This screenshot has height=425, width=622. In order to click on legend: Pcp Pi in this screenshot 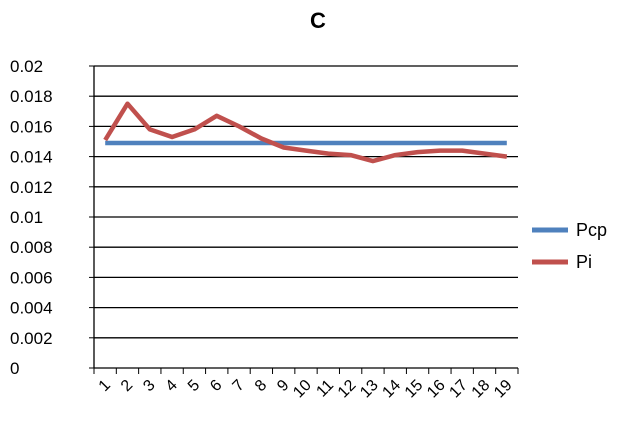, I will do `click(569, 246)`.